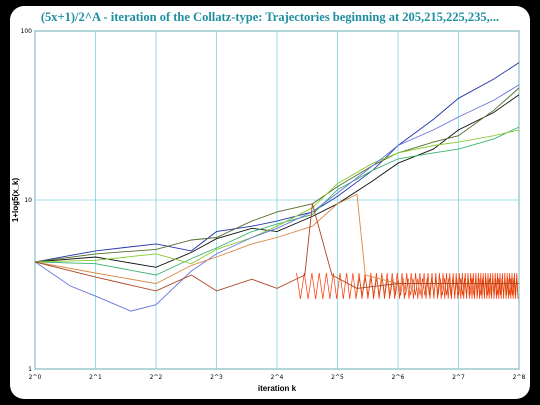  What do you see at coordinates (458, 377) in the screenshot?
I see `x-tick-label: 2^7` at bounding box center [458, 377].